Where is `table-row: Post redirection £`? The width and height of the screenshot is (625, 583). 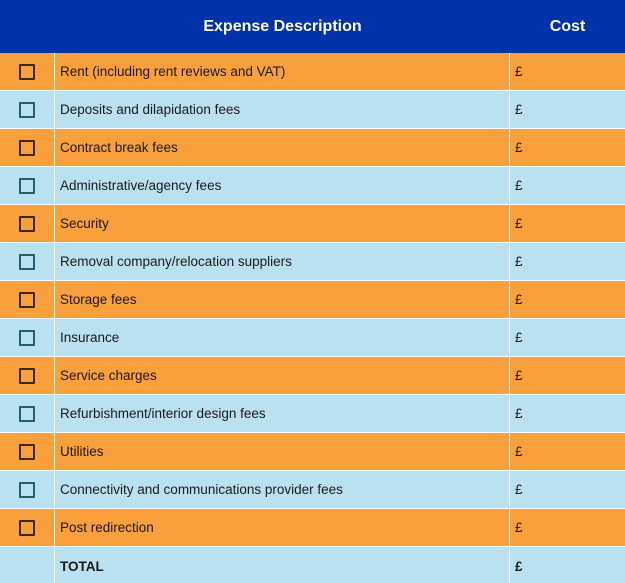 table-row: Post redirection £ is located at coordinates (312, 528).